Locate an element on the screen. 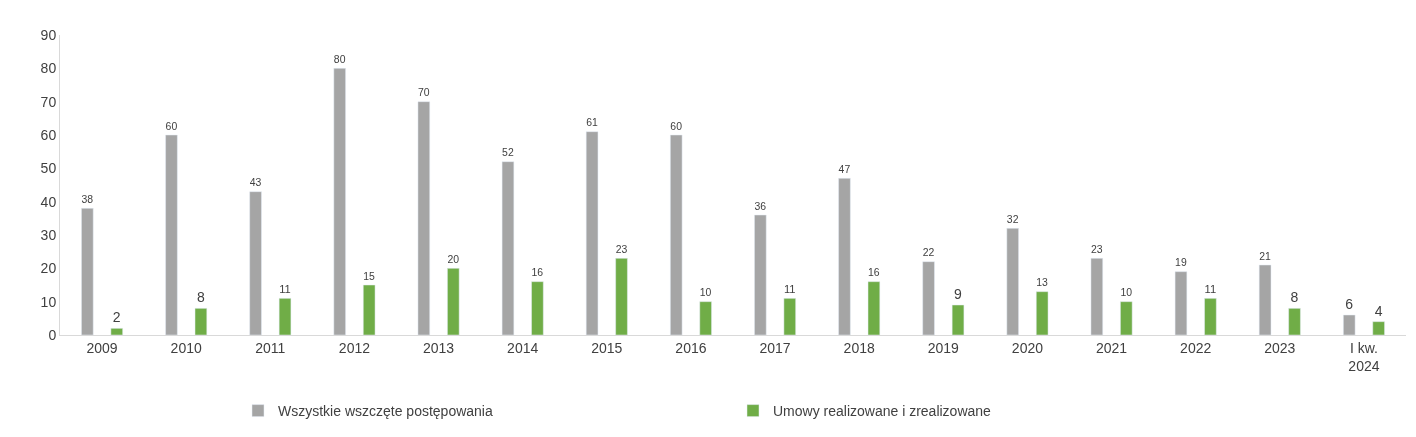  data-label: 52 is located at coordinates (508, 153).